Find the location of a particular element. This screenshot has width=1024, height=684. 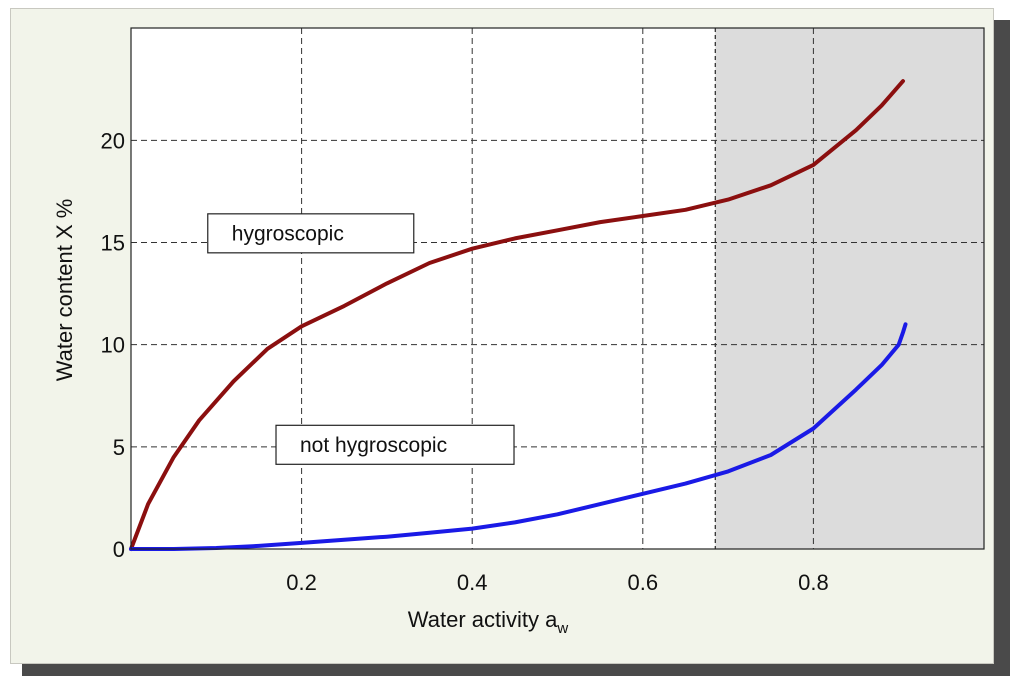

y-tick-label: 15 is located at coordinates (113, 243).